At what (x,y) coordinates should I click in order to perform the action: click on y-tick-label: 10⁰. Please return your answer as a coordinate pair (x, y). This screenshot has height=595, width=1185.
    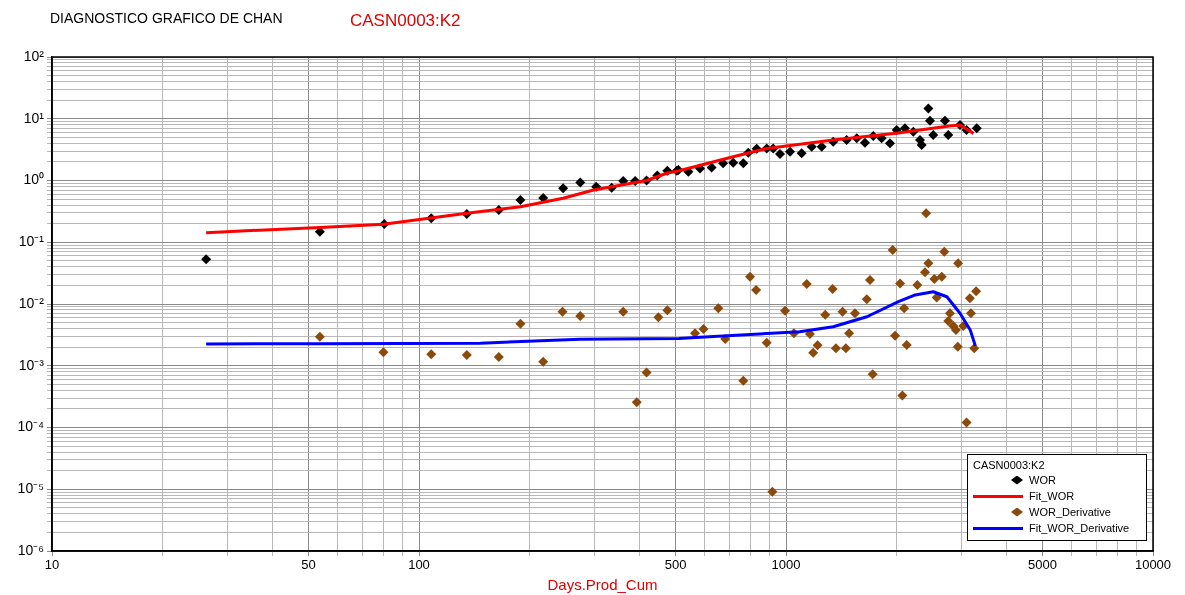
    Looking at the image, I should click on (33, 179).